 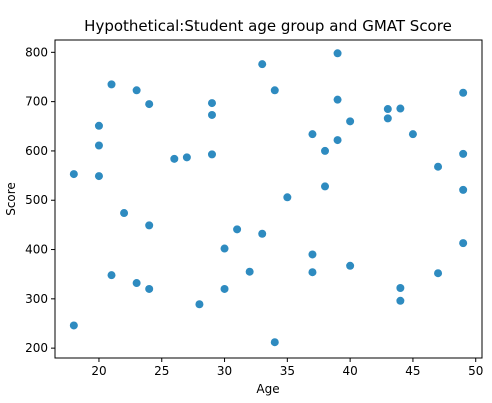 I want to click on y-axis-label: Score, so click(x=11, y=199).